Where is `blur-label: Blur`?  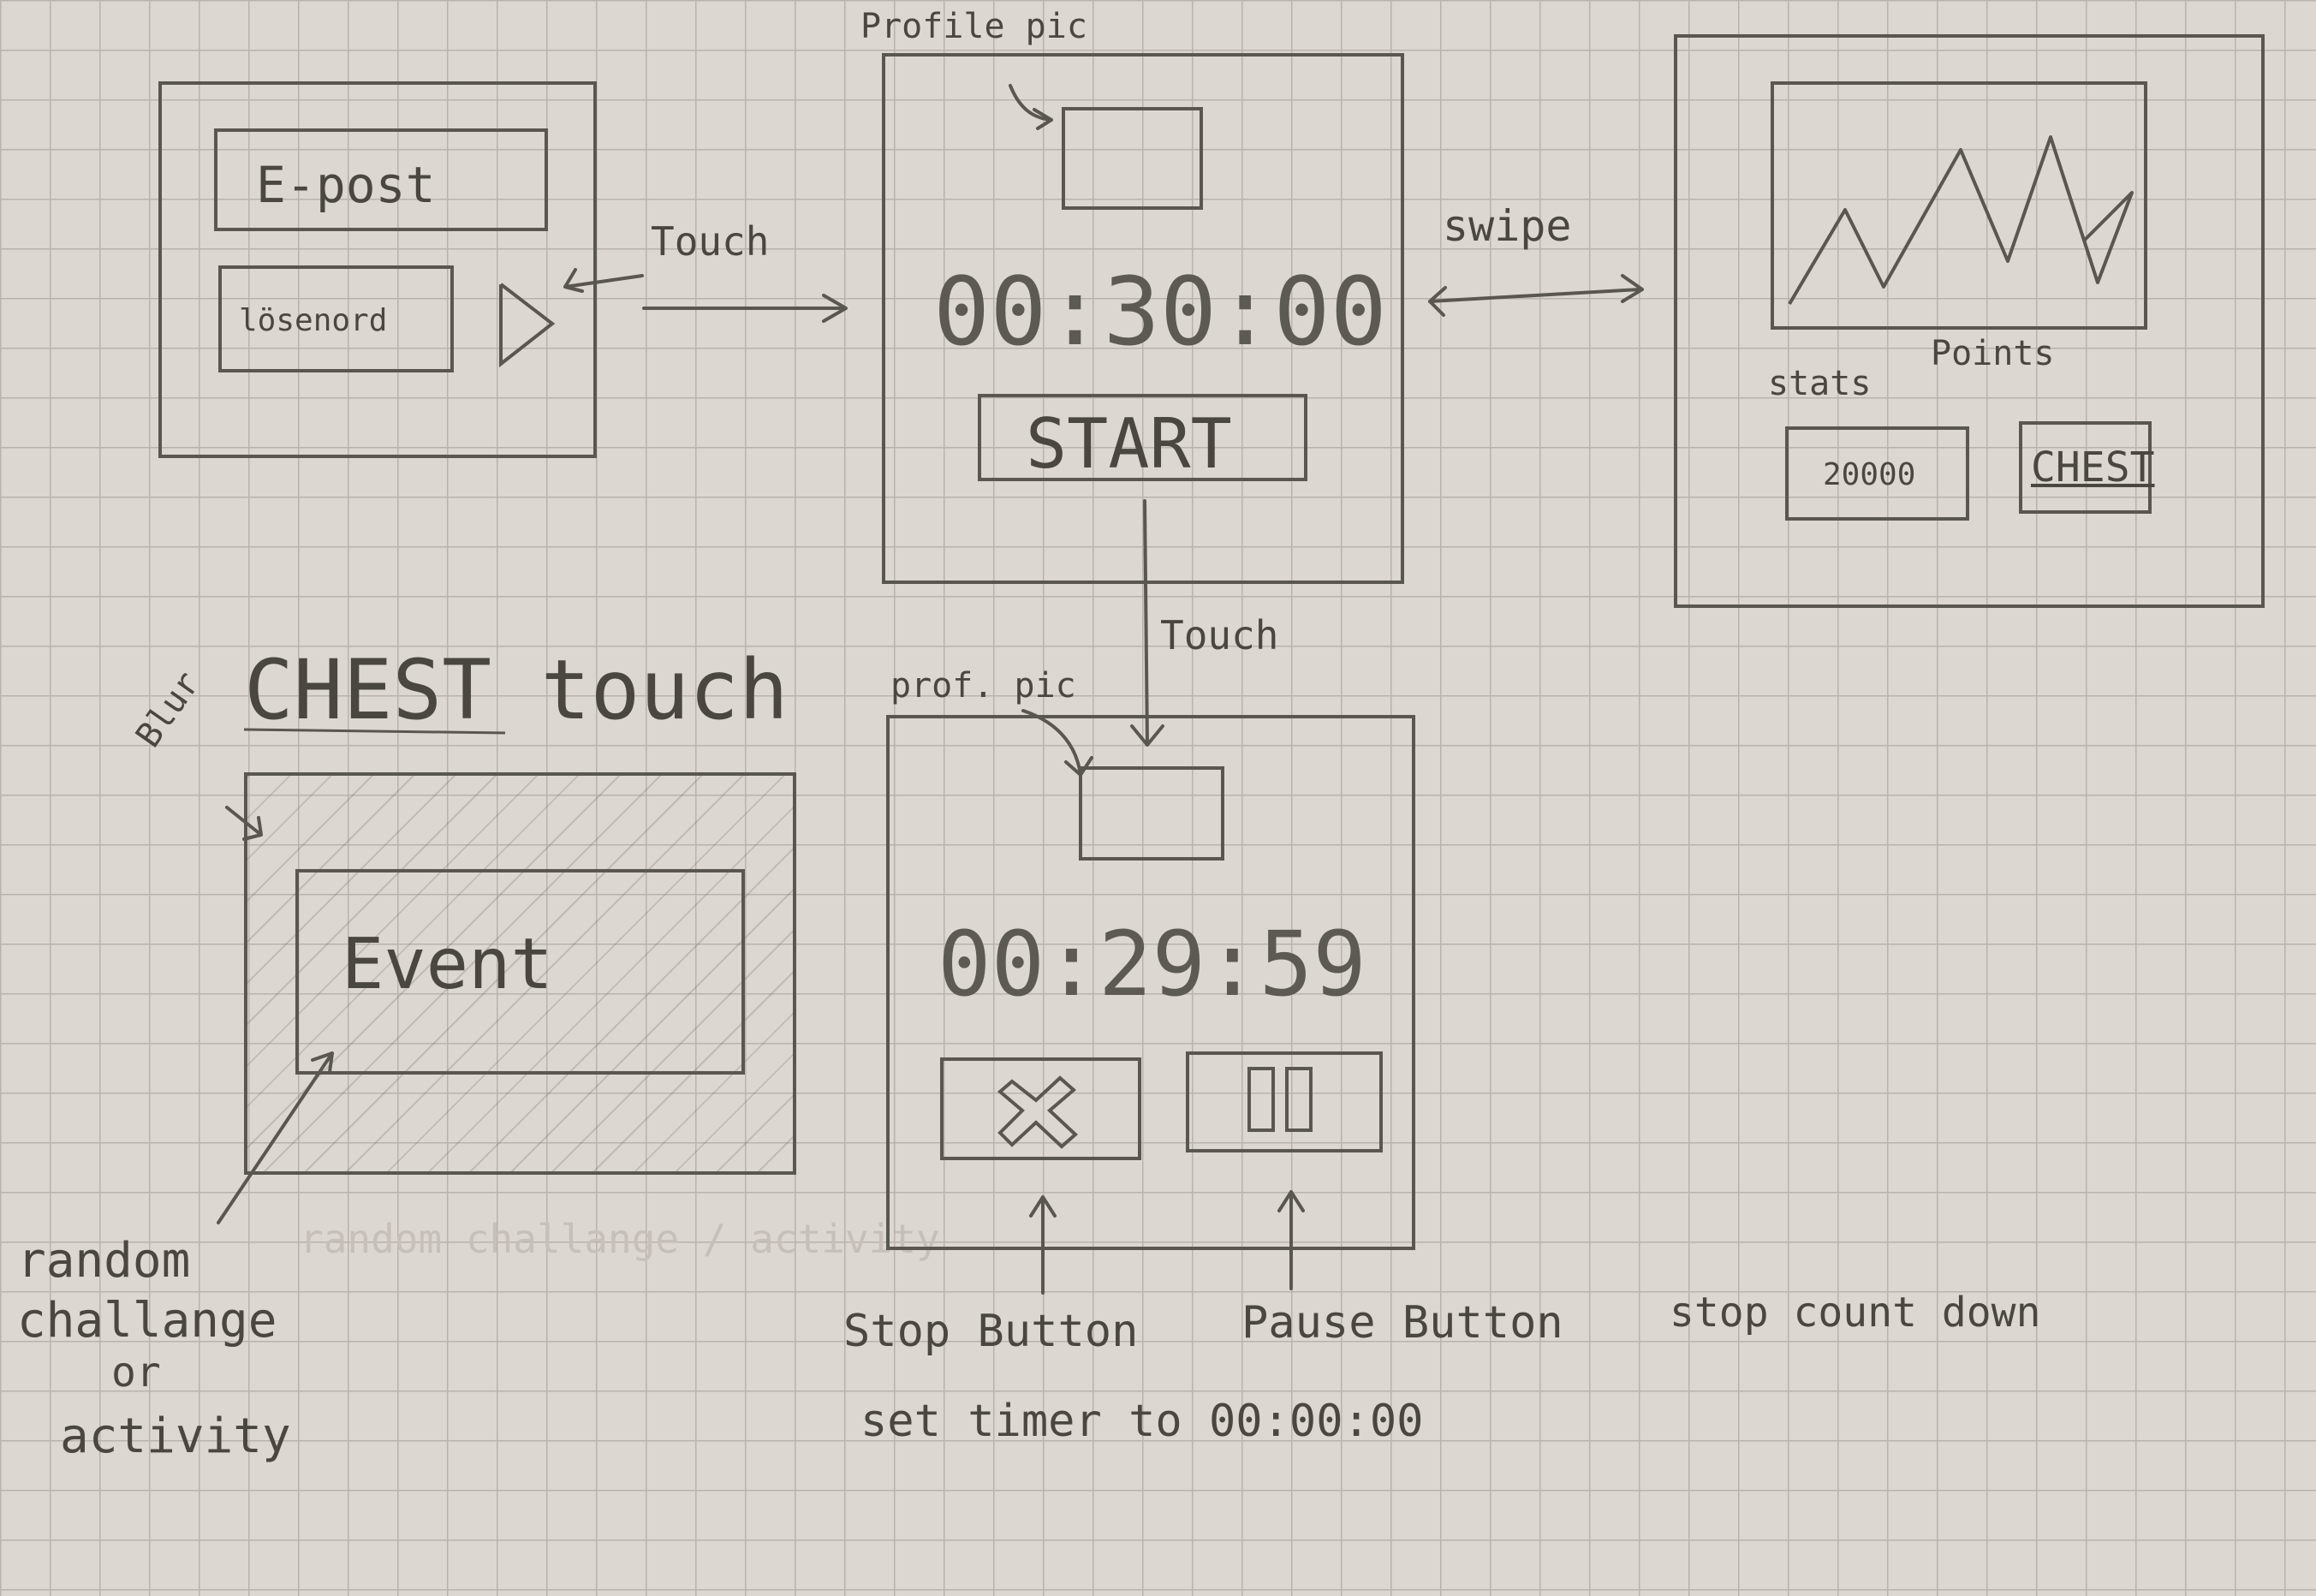
blur-label: Blur is located at coordinates (168, 709).